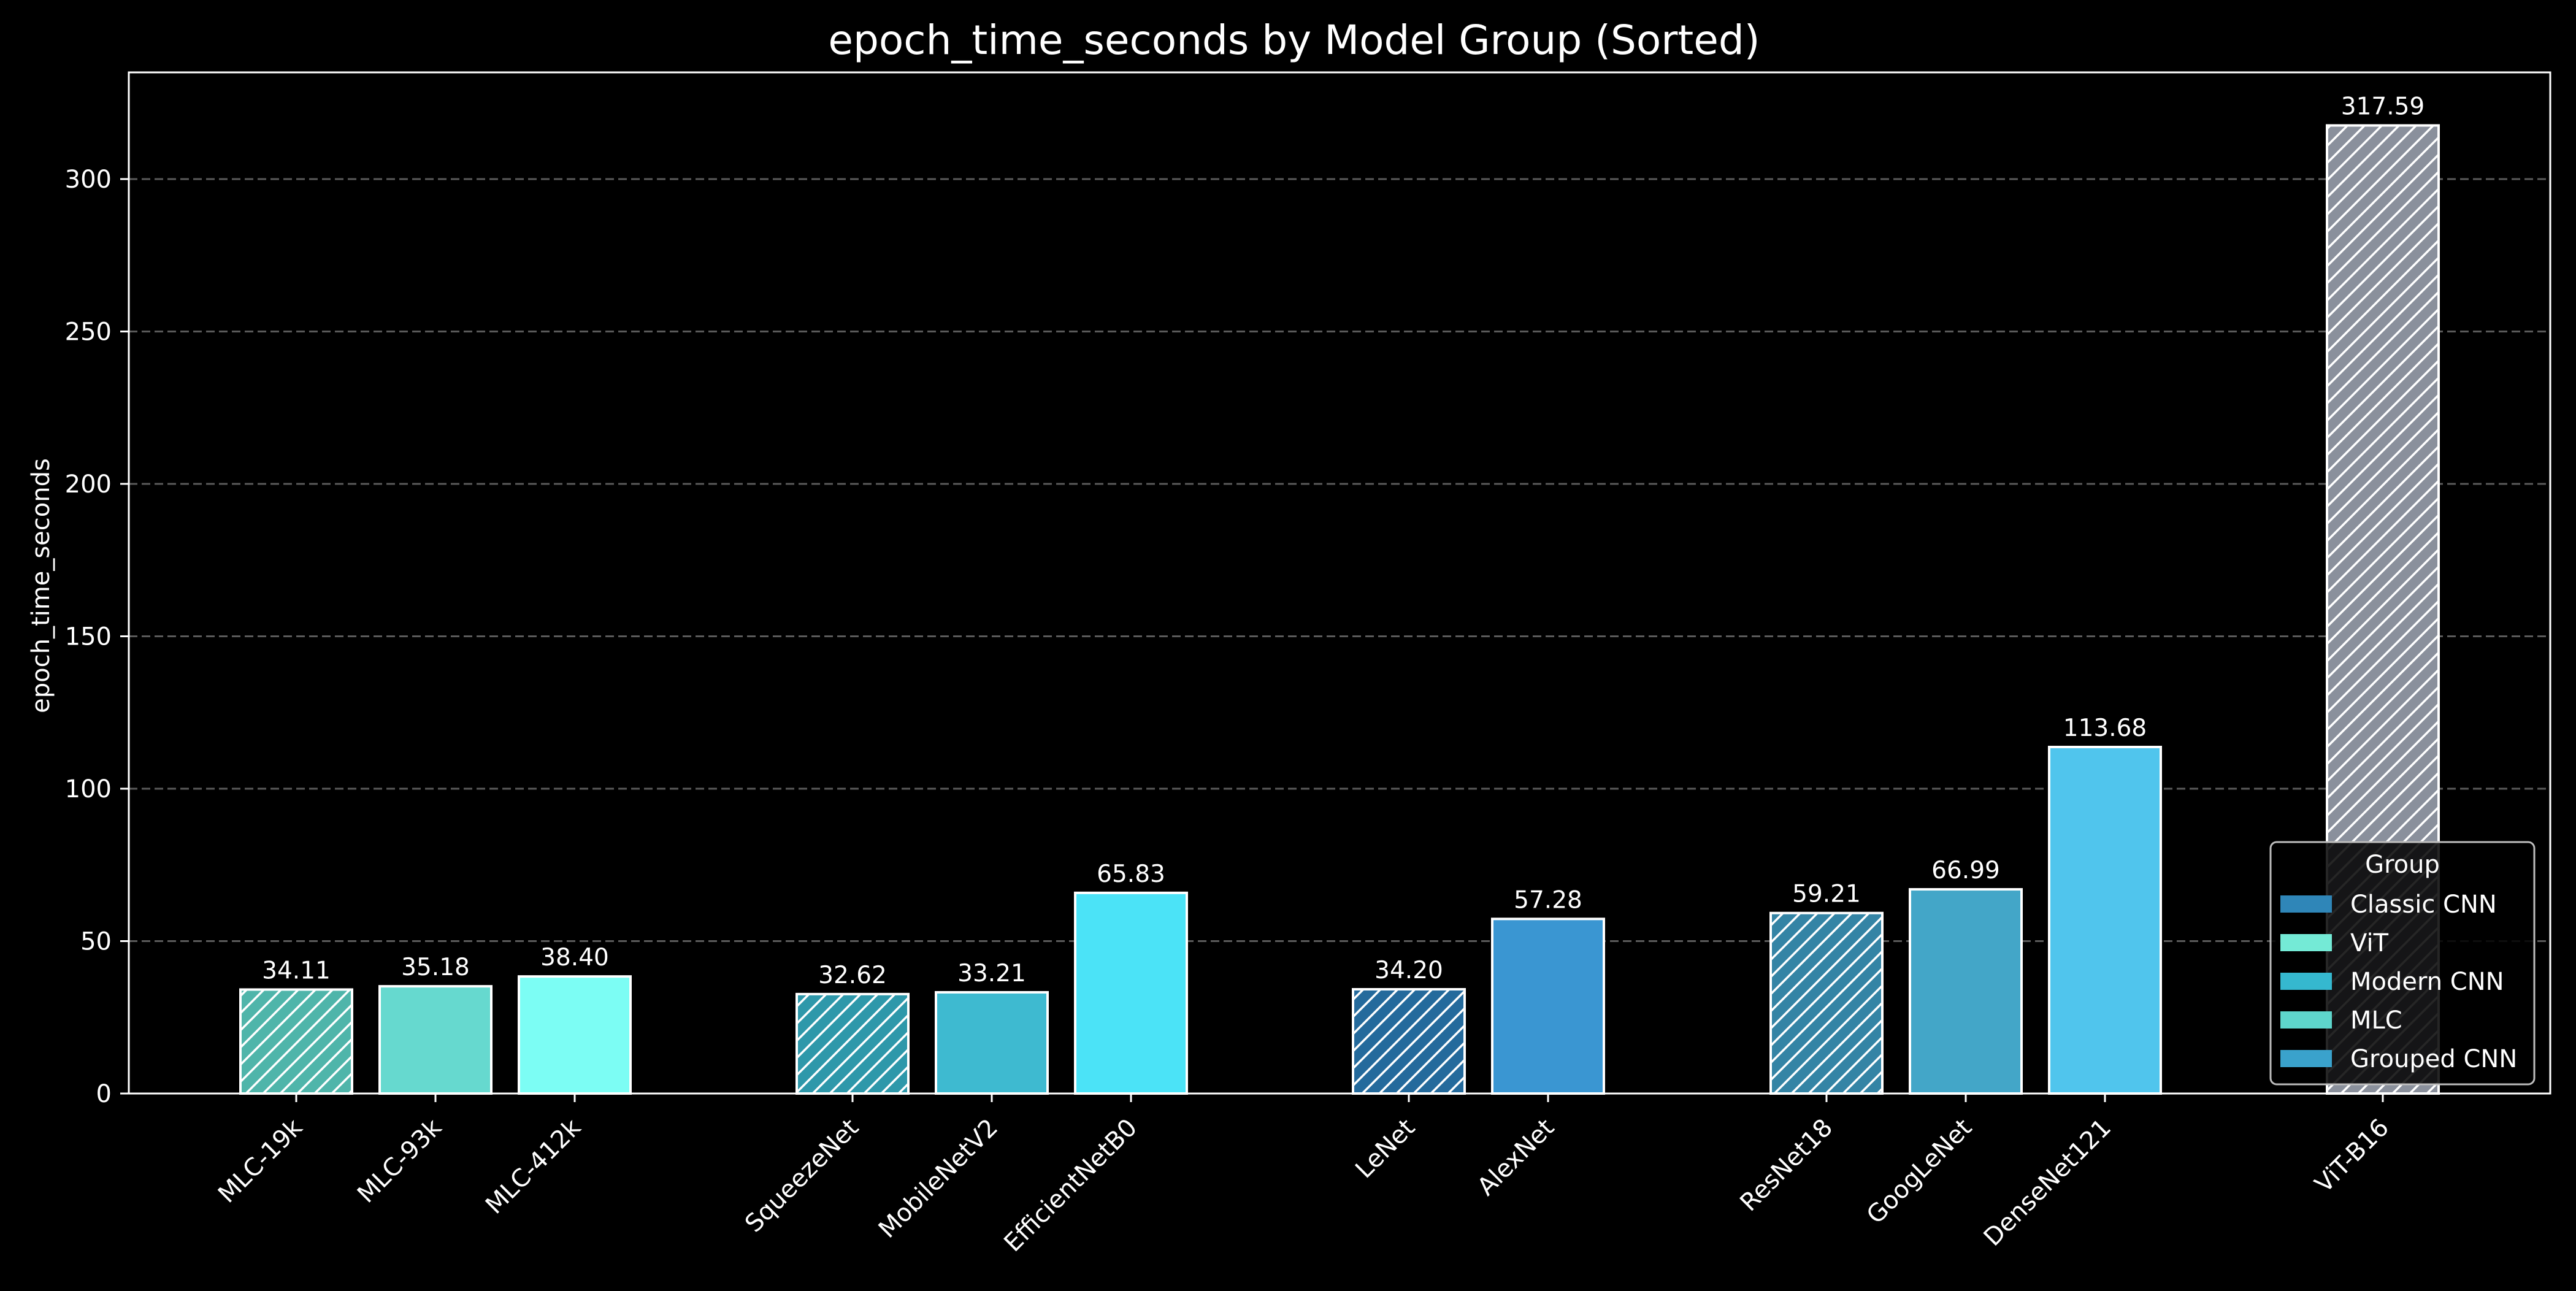 The height and width of the screenshot is (1291, 2576). Describe the element at coordinates (88, 484) in the screenshot. I see `y-tick-label: 200` at that location.